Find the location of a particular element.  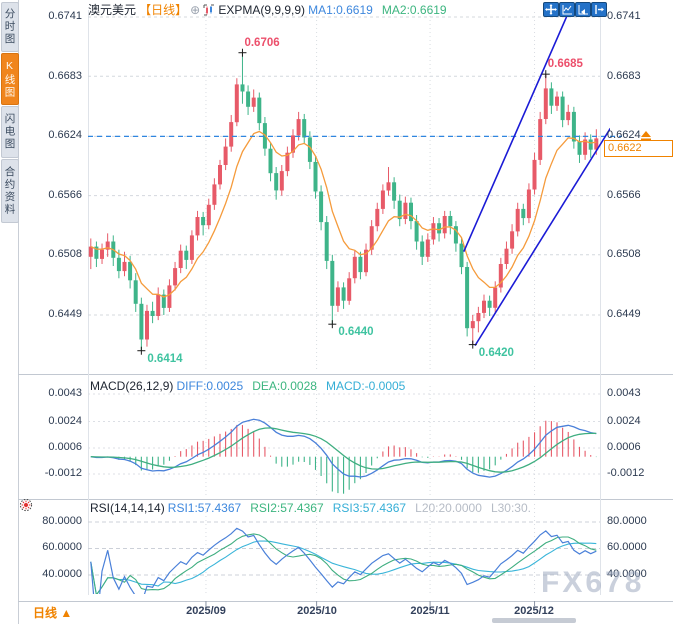

price-annotation: 0.6685 is located at coordinates (565, 64).